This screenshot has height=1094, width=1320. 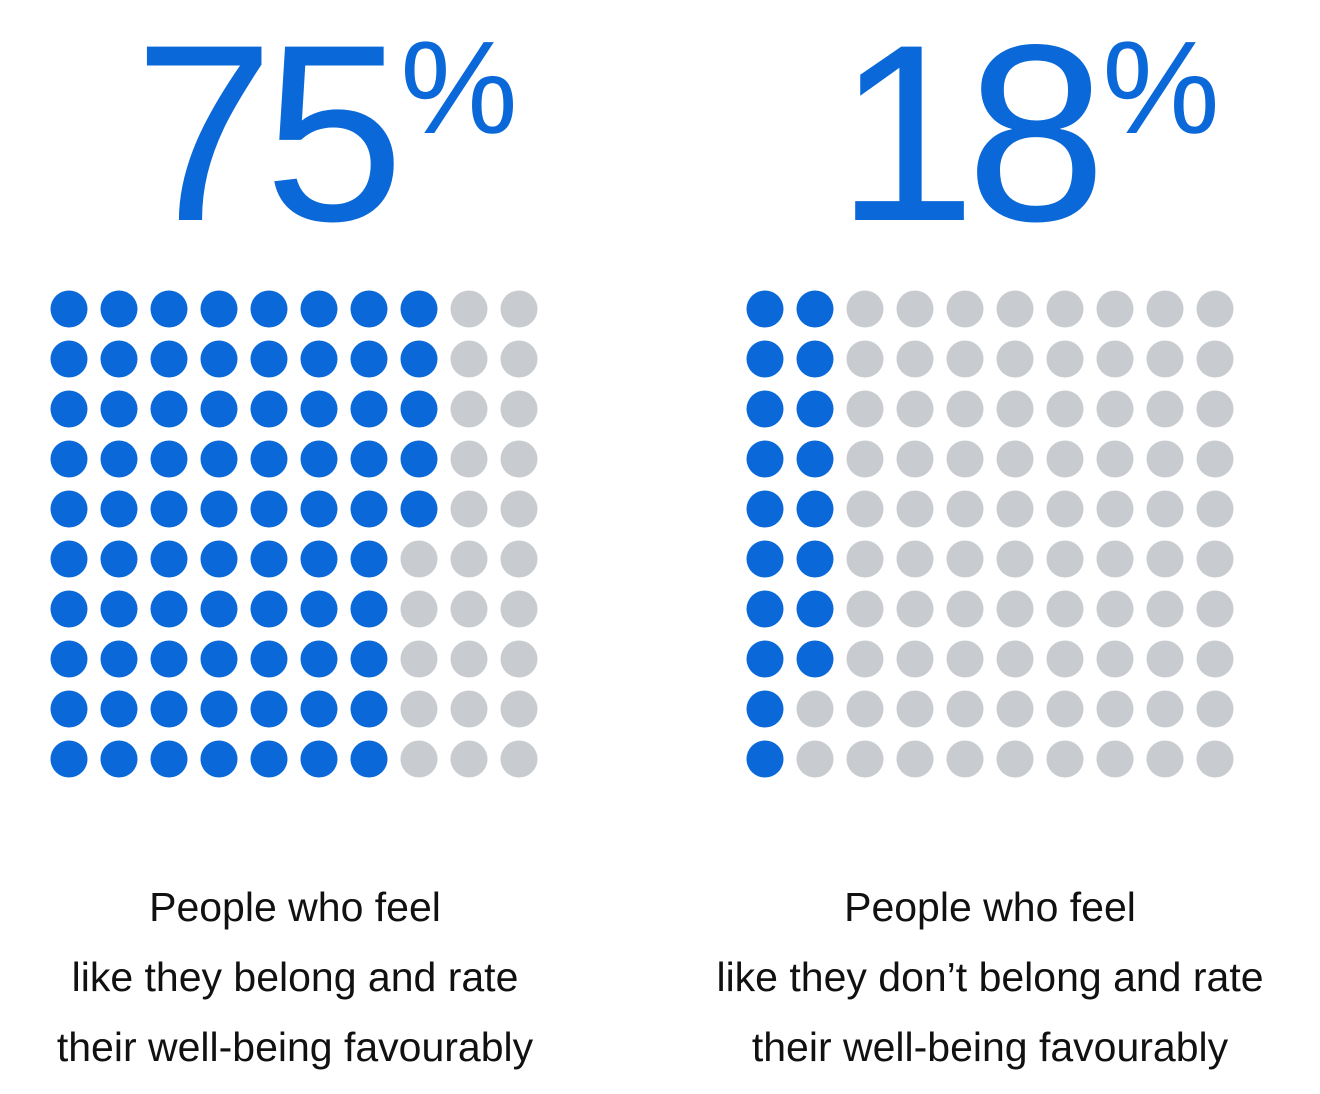 What do you see at coordinates (990, 977) in the screenshot?
I see `caption-line: like they don’t belong and rate` at bounding box center [990, 977].